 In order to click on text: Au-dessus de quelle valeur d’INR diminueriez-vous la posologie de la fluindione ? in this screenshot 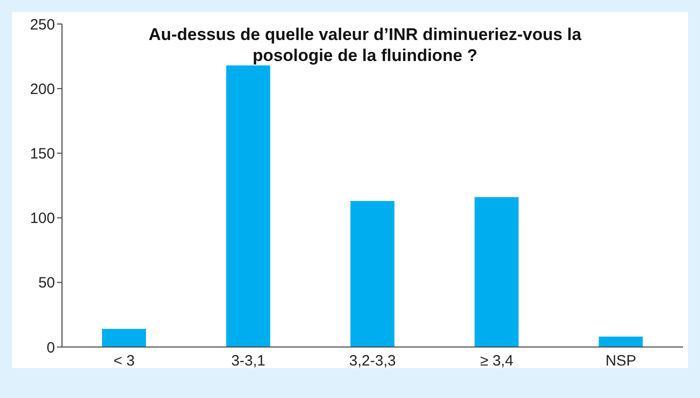, I will do `click(365, 45)`.